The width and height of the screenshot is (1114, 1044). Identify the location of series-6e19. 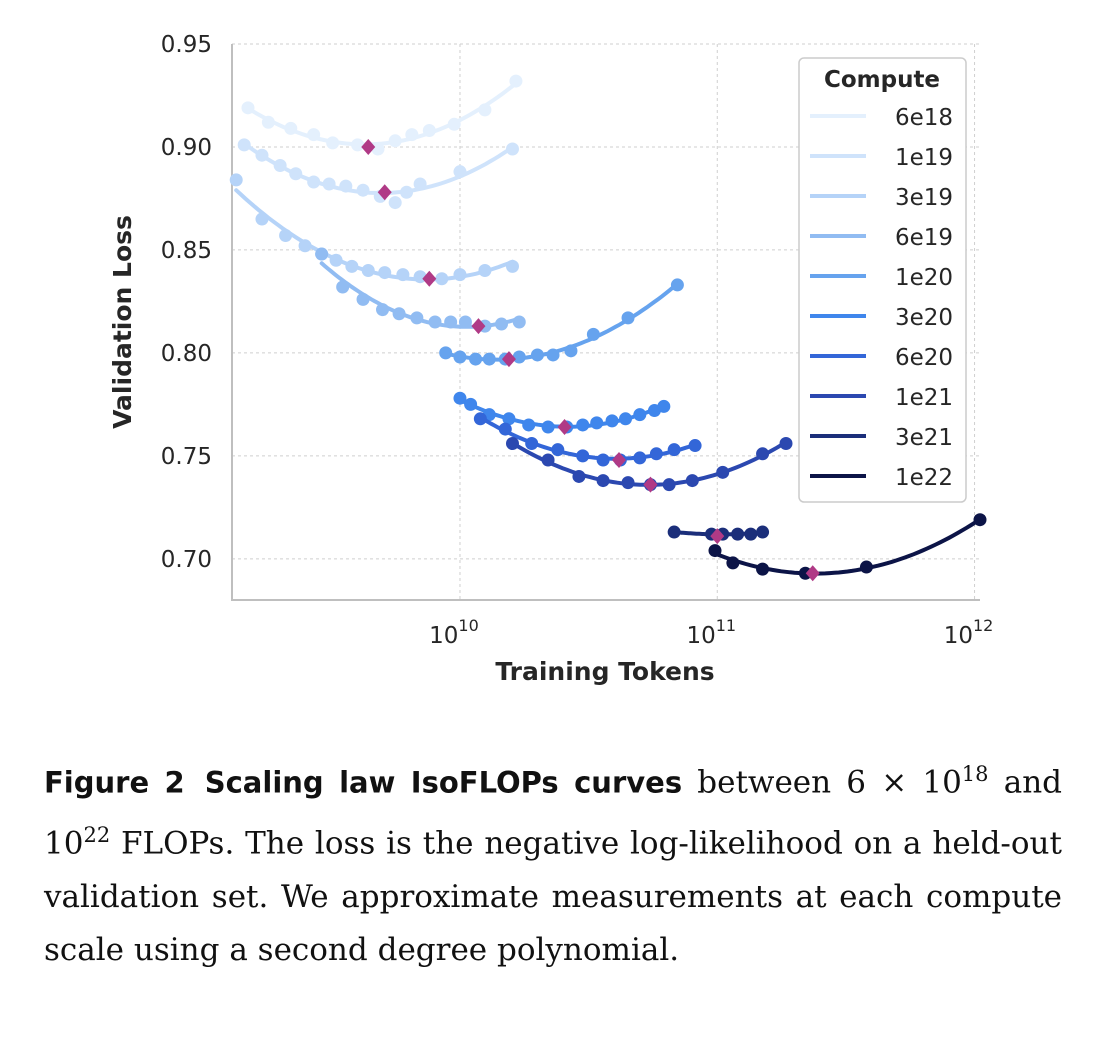
(420, 290).